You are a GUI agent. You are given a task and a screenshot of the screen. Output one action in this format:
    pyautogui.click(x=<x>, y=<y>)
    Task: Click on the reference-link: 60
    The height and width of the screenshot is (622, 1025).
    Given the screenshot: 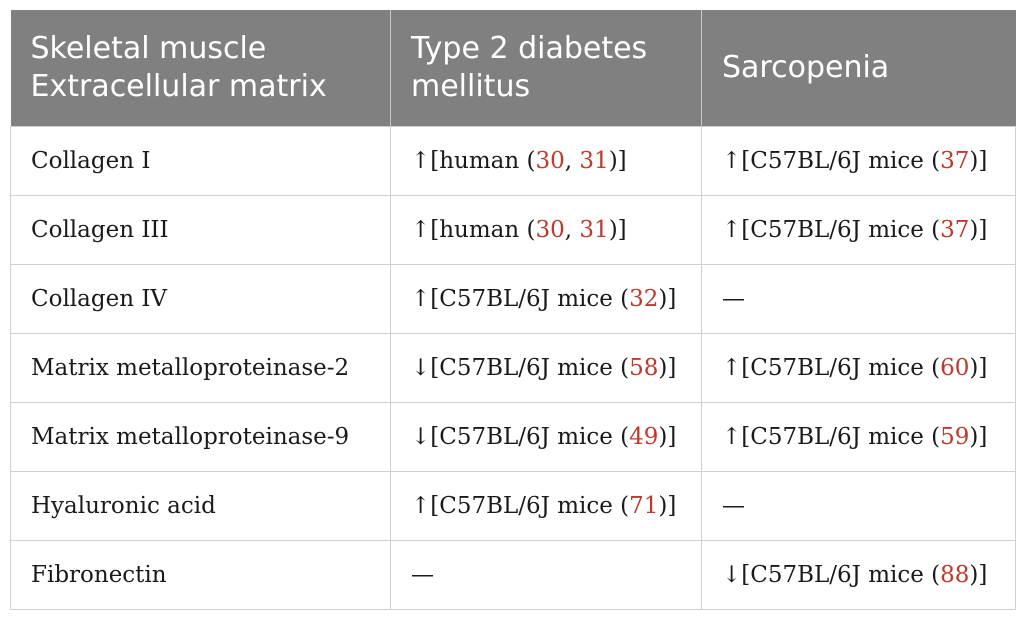 What is the action you would take?
    pyautogui.click(x=955, y=367)
    